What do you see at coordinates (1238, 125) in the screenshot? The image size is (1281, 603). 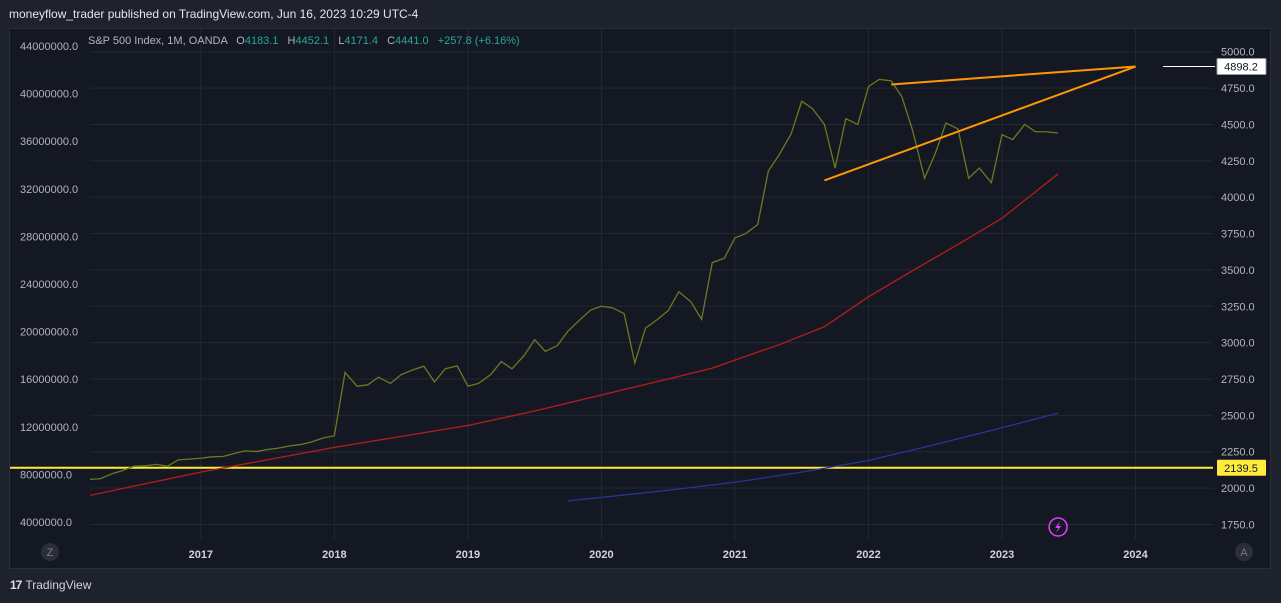 I see `y-right-tick-label: 4500.0` at bounding box center [1238, 125].